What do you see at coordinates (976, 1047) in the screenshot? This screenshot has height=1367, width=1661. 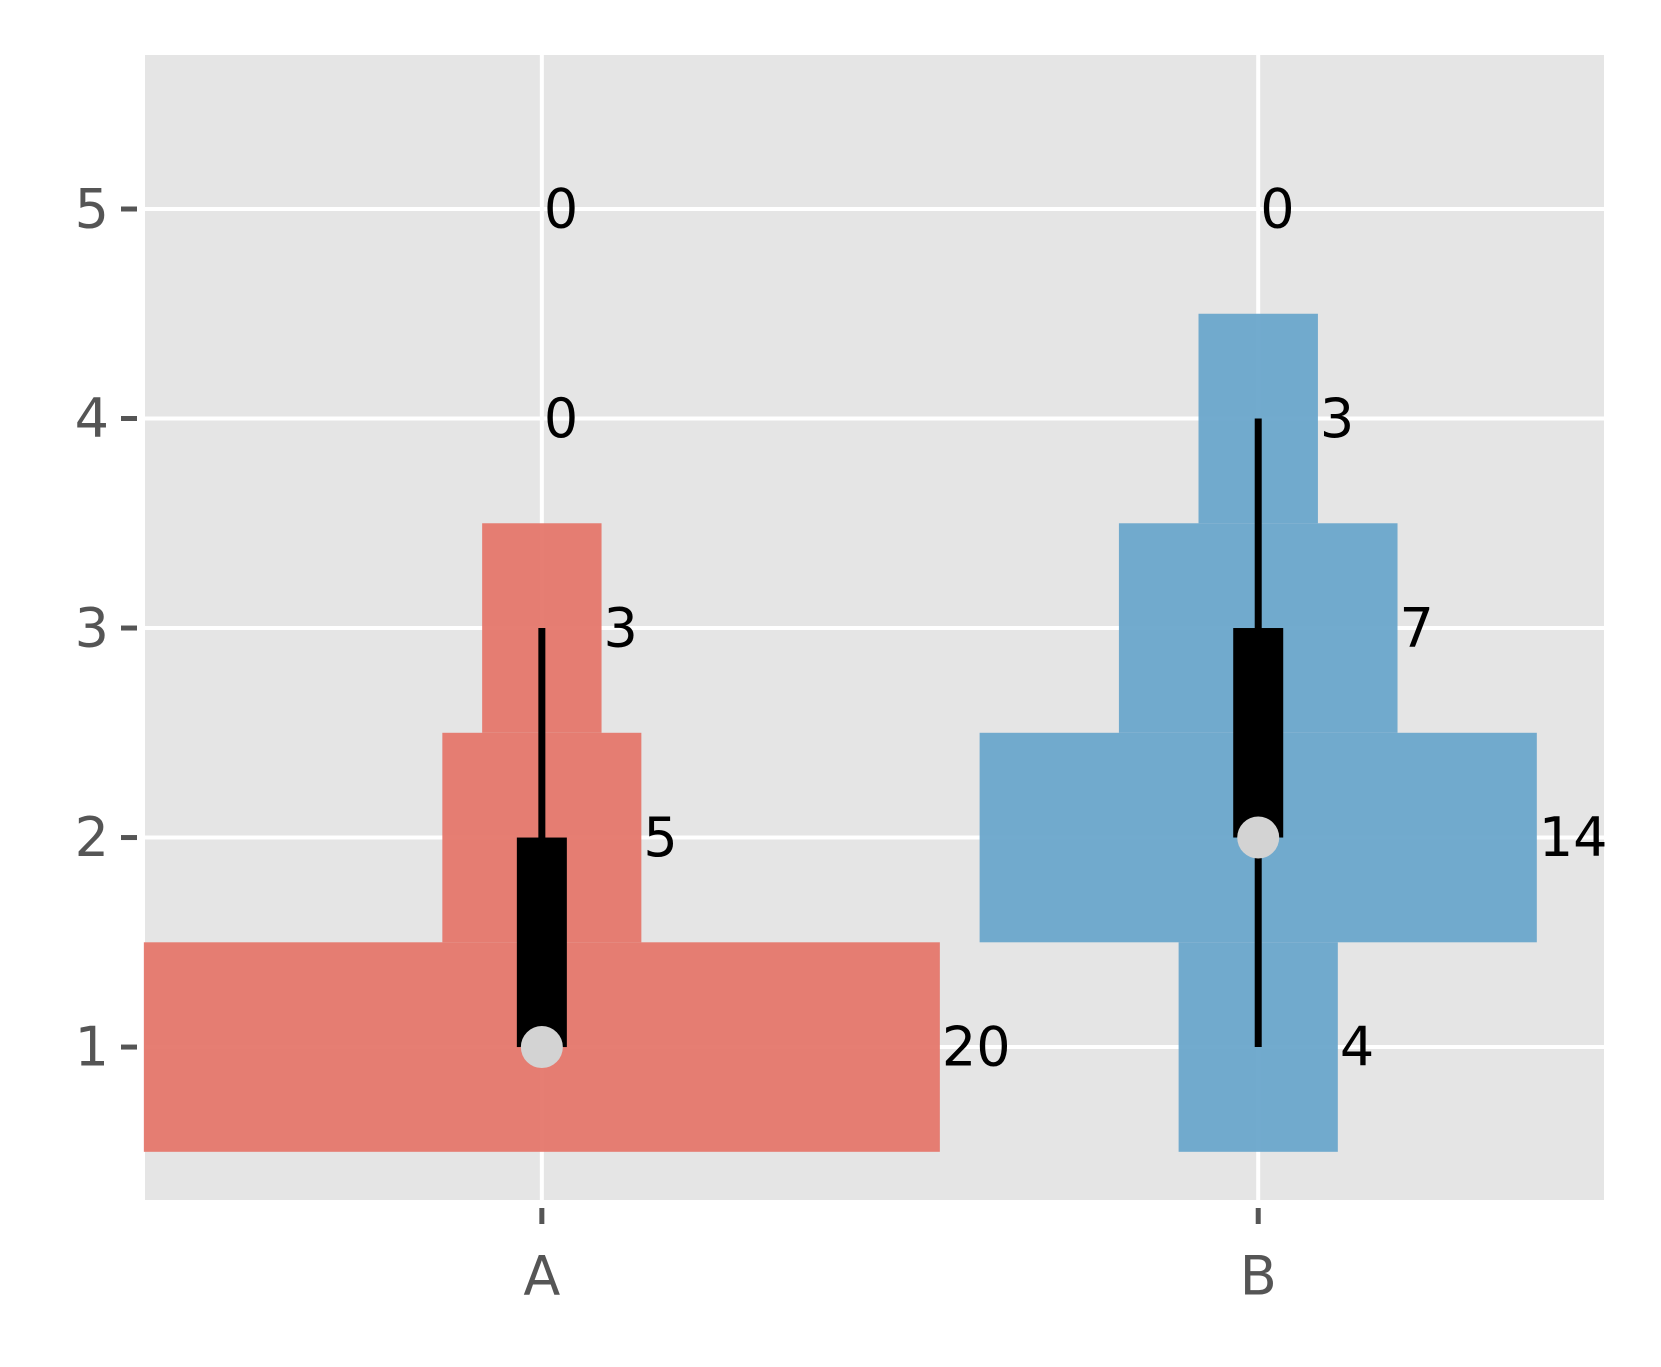 I see `count-label: 20` at bounding box center [976, 1047].